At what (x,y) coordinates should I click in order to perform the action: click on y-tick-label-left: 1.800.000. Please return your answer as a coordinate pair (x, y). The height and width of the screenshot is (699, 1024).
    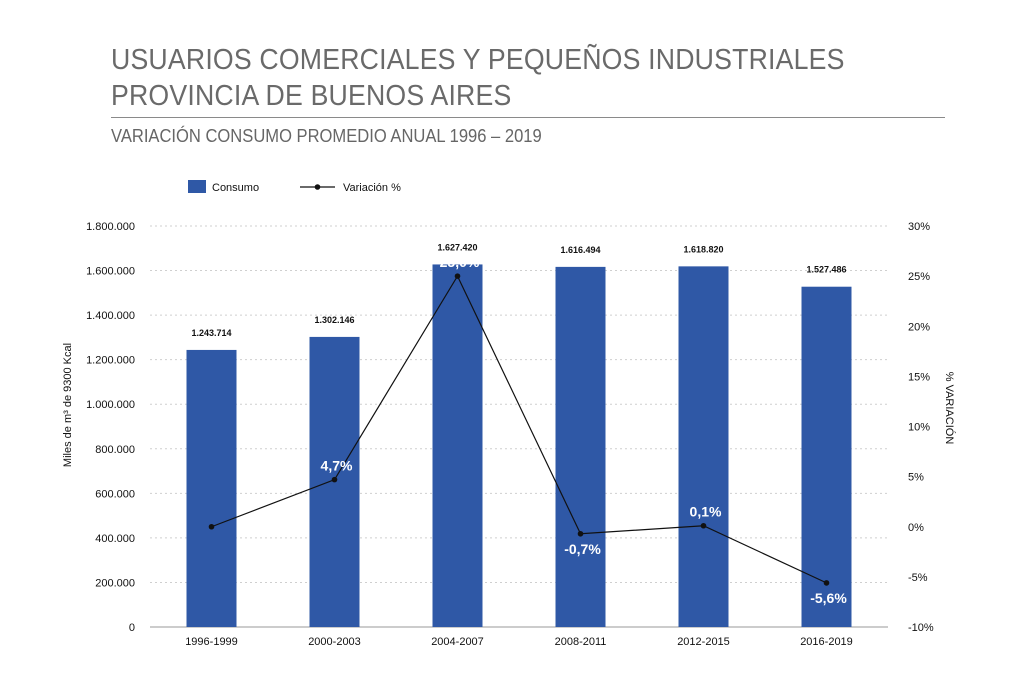
    Looking at the image, I should click on (110, 227).